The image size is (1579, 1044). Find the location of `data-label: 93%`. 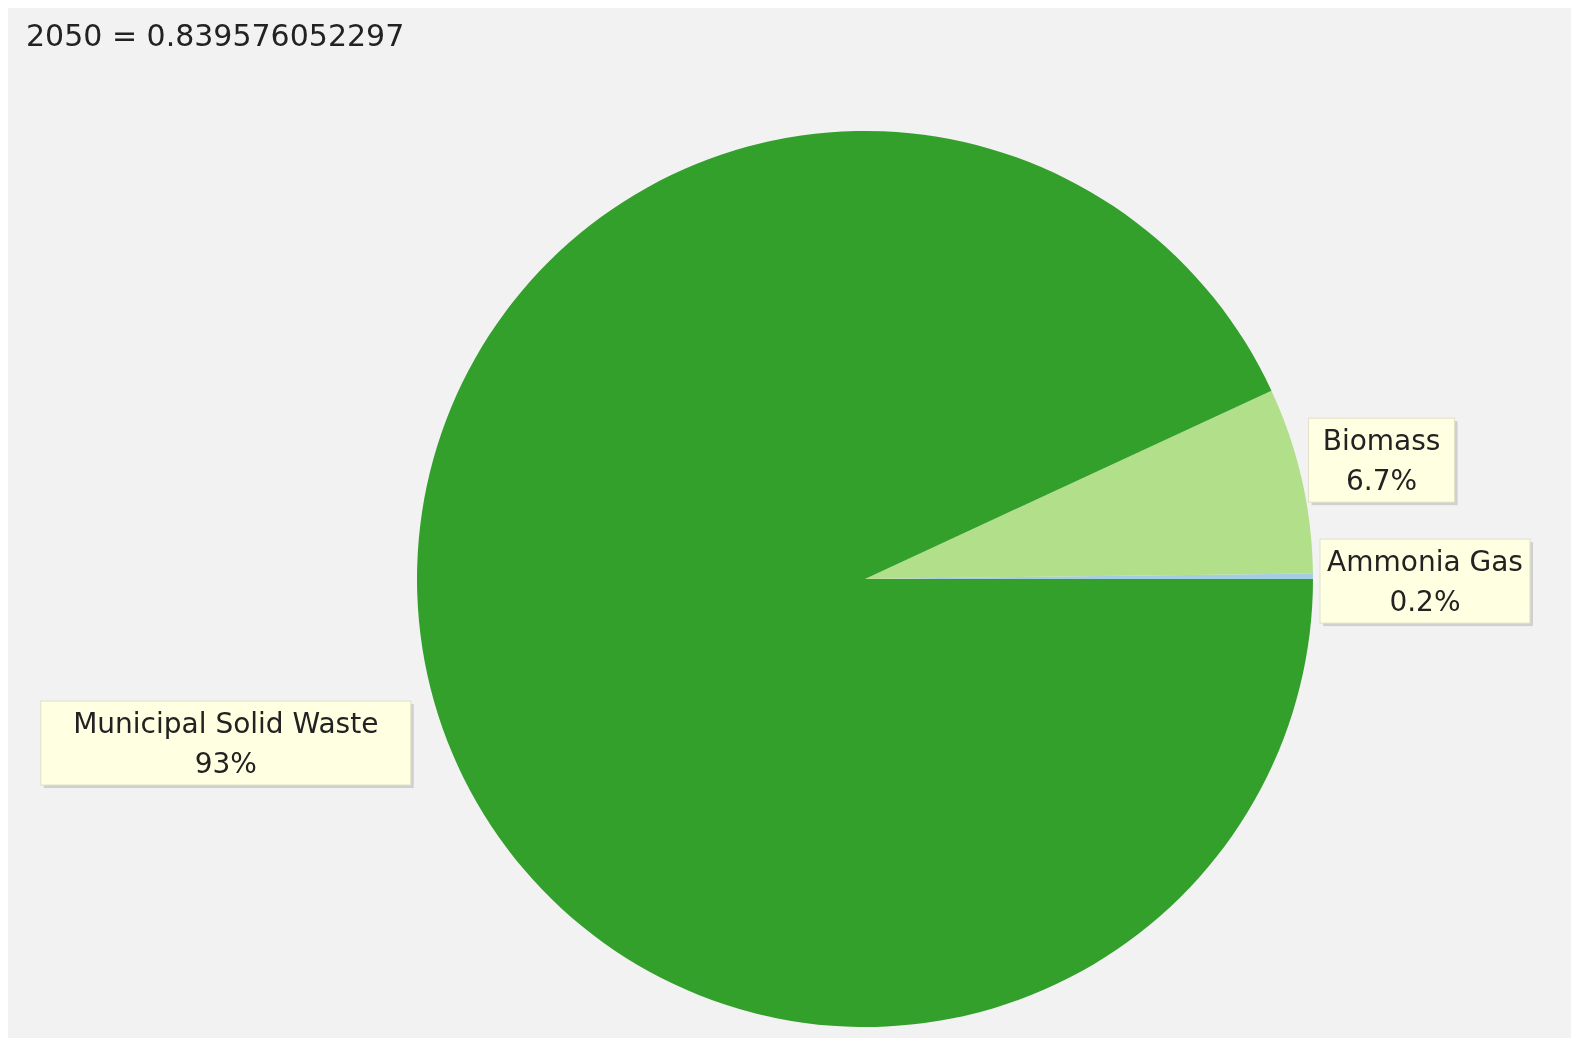

data-label: 93% is located at coordinates (225, 764).